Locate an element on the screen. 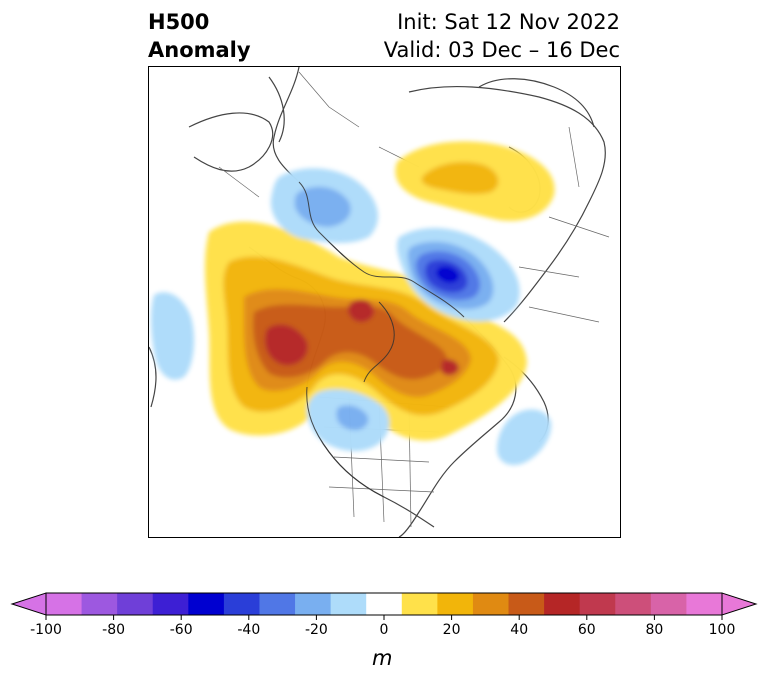 The width and height of the screenshot is (768, 684). colorbar-tick-label: 60 is located at coordinates (587, 630).